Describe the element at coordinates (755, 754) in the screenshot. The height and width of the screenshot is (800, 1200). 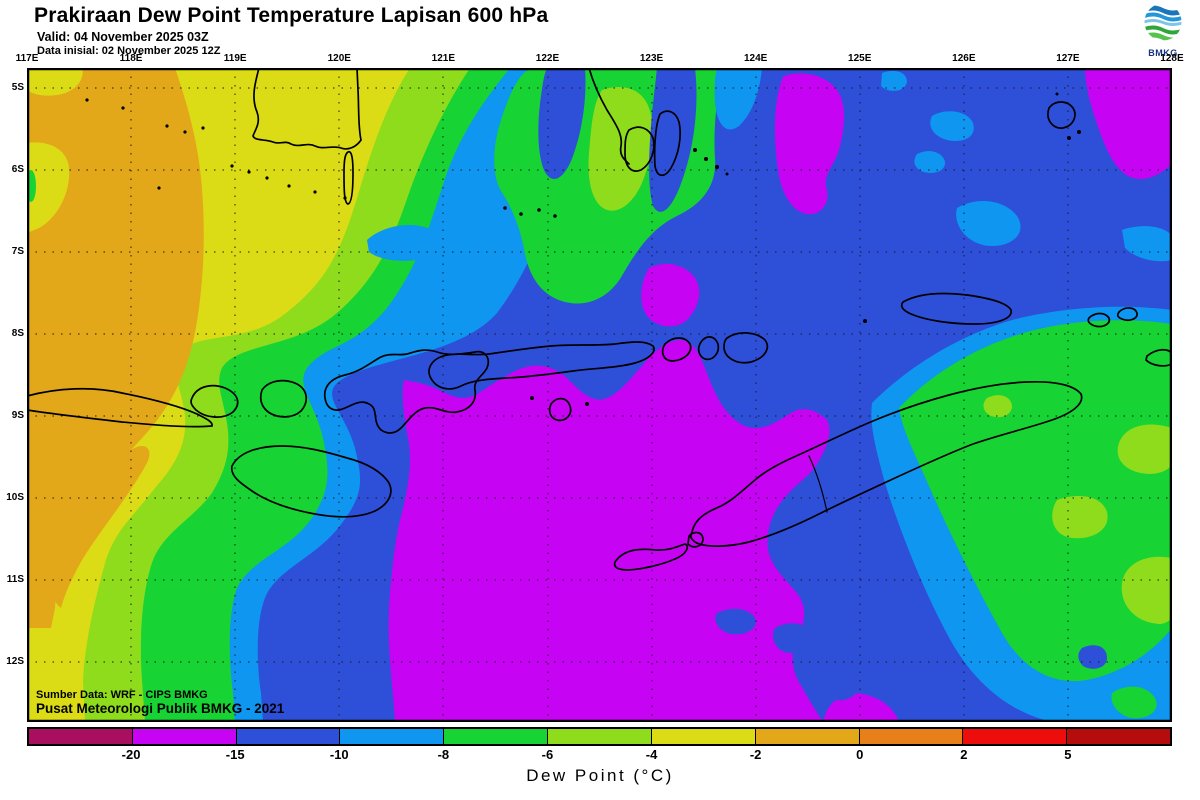
I see `colorbar-tick--2: -2` at that location.